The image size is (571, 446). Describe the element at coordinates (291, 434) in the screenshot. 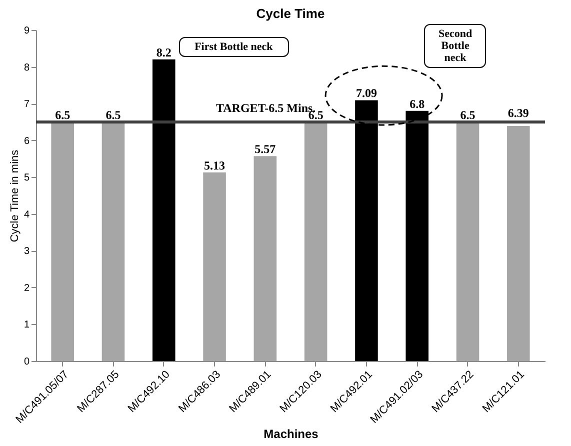

I see `x-axis-title: Machines` at that location.